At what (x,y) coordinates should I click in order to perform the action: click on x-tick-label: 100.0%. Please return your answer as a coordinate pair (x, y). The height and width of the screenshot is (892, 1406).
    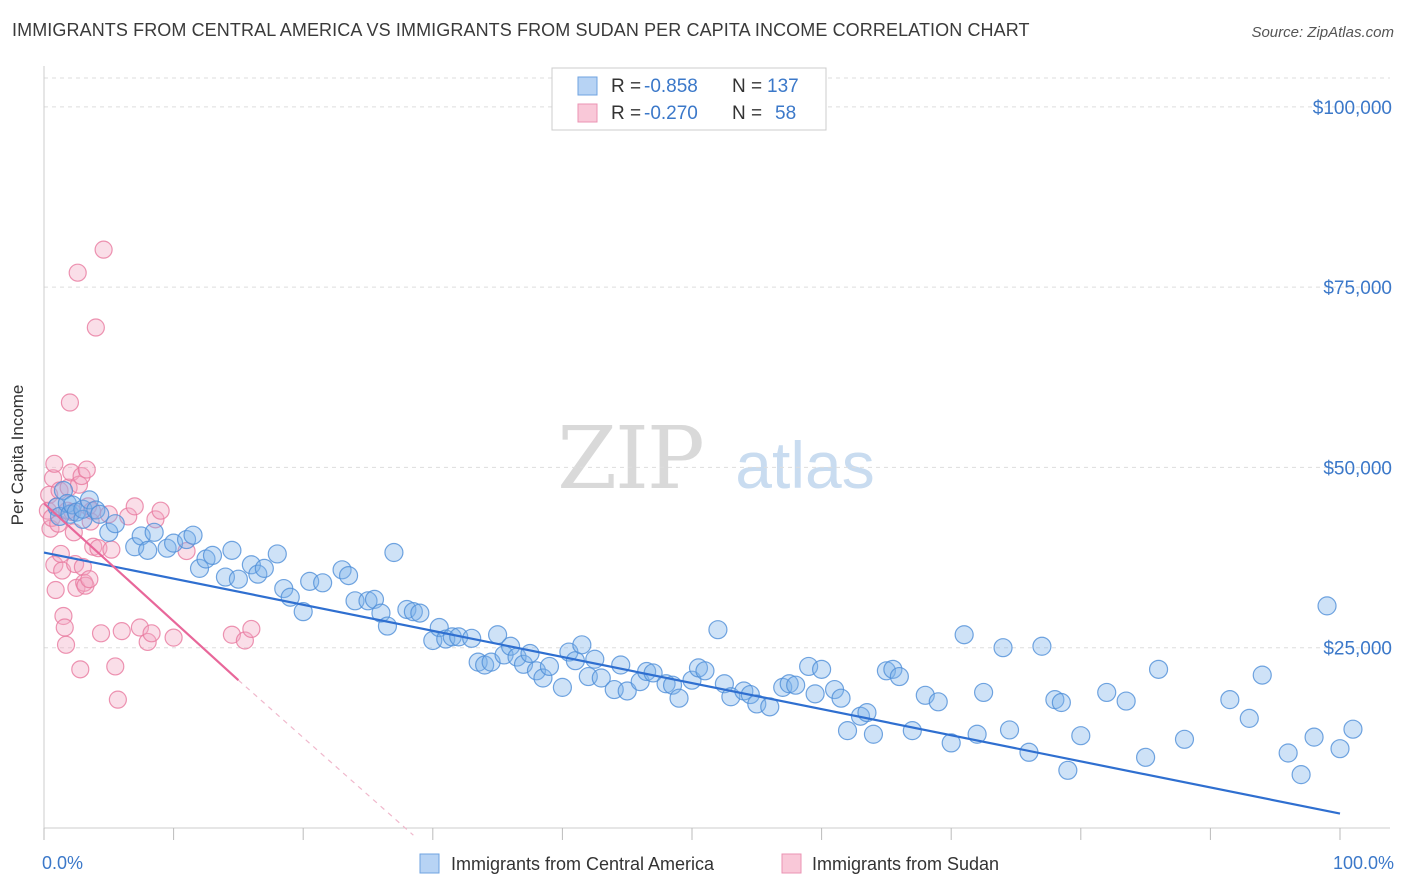
    Looking at the image, I should click on (1363, 863).